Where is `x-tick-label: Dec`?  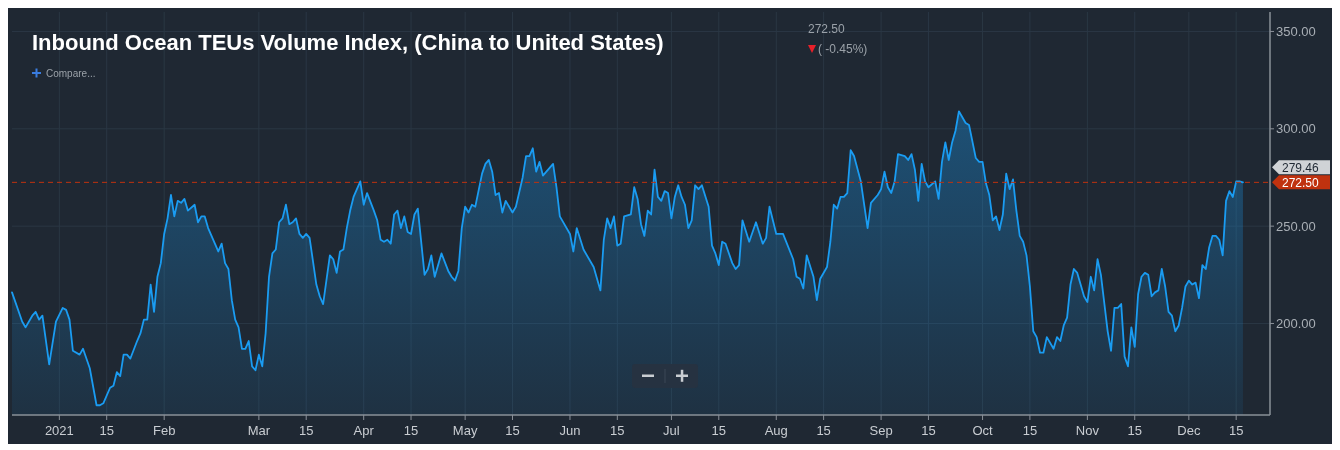
x-tick-label: Dec is located at coordinates (1189, 430).